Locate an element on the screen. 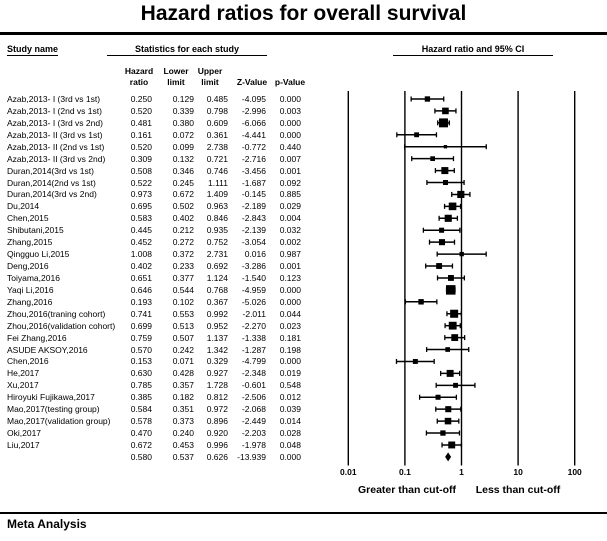  p-value: 0.001 is located at coordinates (290, 170).